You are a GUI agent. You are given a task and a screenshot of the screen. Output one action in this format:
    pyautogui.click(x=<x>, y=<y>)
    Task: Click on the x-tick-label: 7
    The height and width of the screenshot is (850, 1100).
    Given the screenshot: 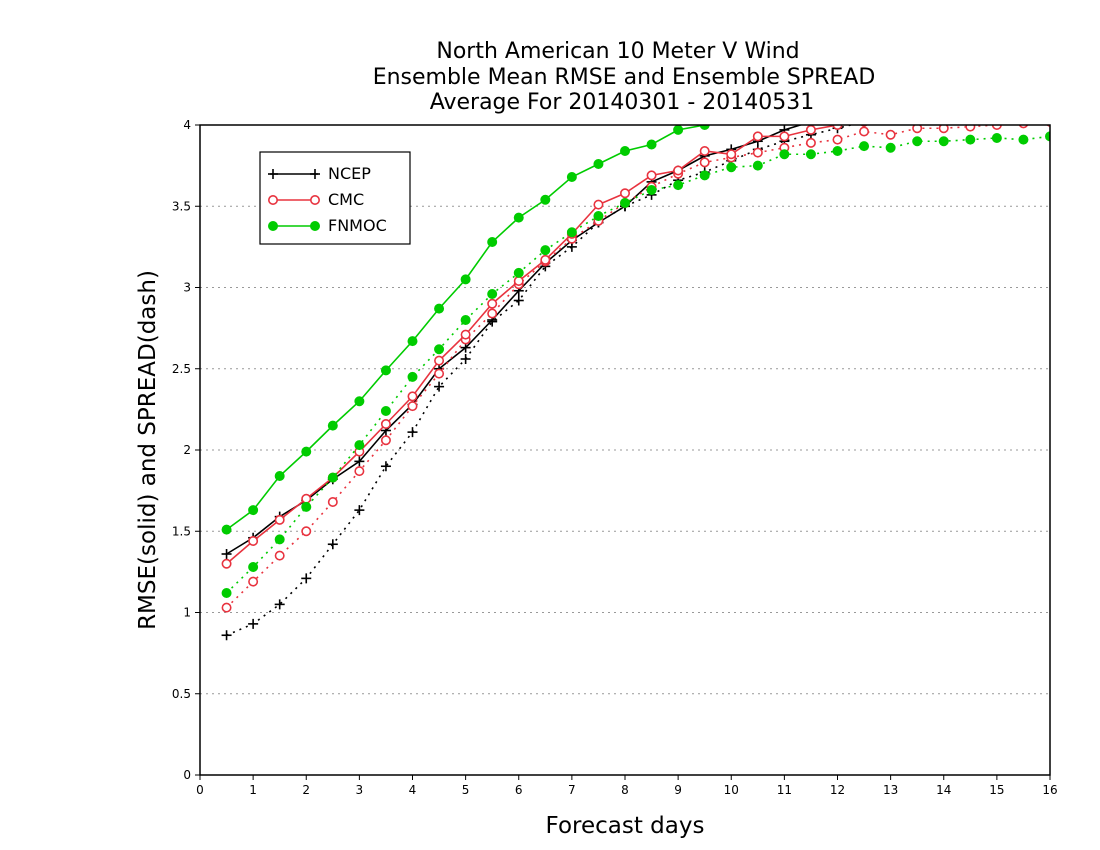 What is the action you would take?
    pyautogui.click(x=572, y=790)
    